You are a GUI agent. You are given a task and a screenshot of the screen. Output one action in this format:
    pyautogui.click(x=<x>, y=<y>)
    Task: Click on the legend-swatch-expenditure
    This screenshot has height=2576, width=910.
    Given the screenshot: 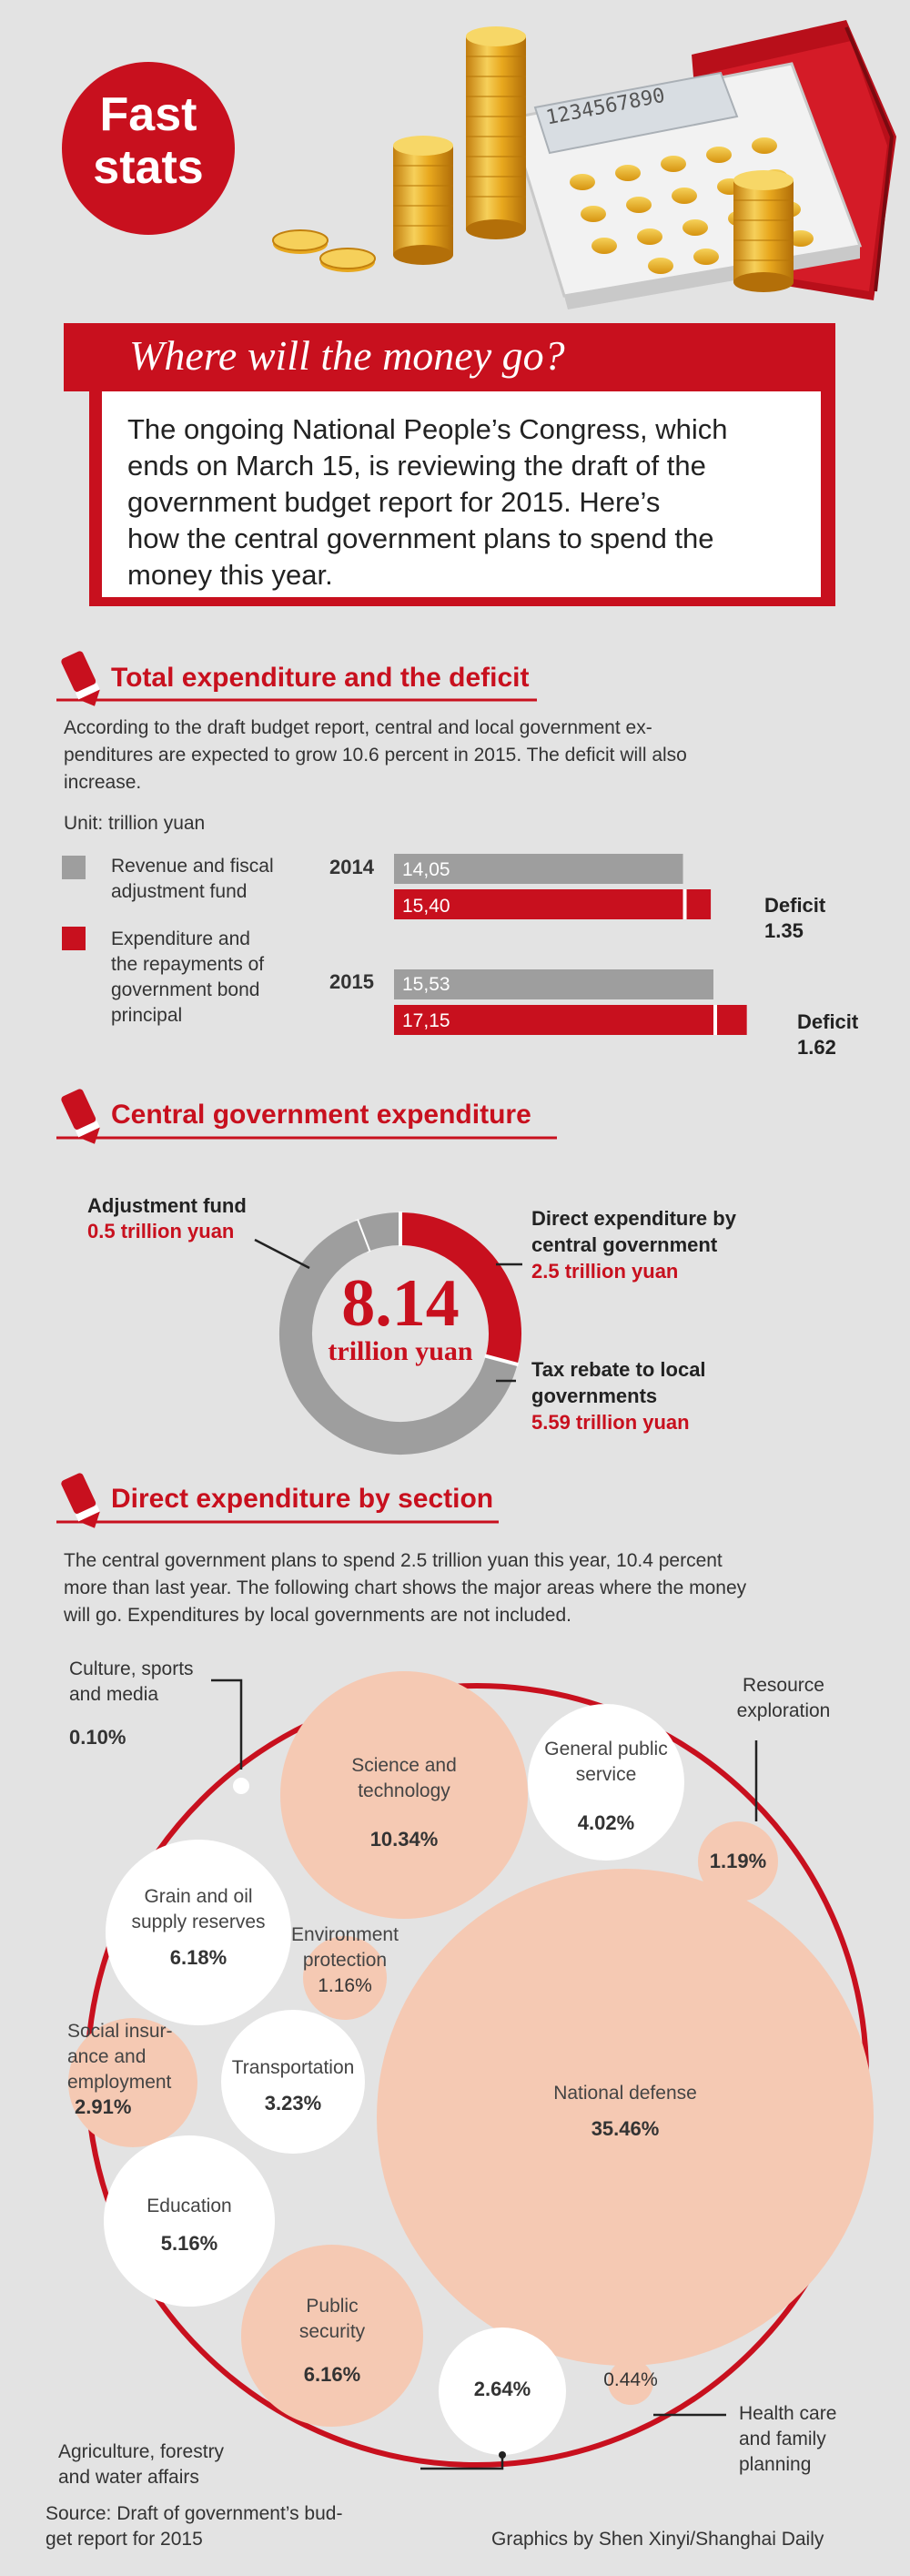 What is the action you would take?
    pyautogui.click(x=74, y=939)
    